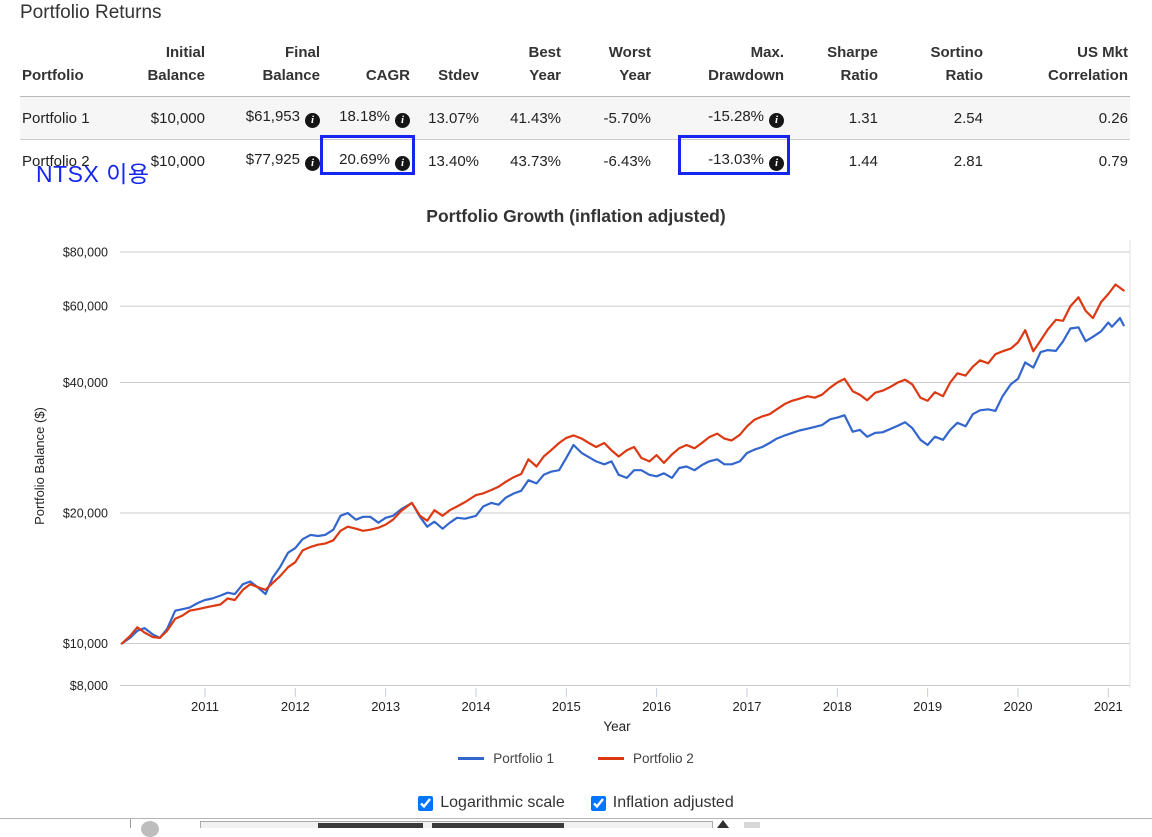  Describe the element at coordinates (458, 75) in the screenshot. I see `column-header: Stdev` at that location.